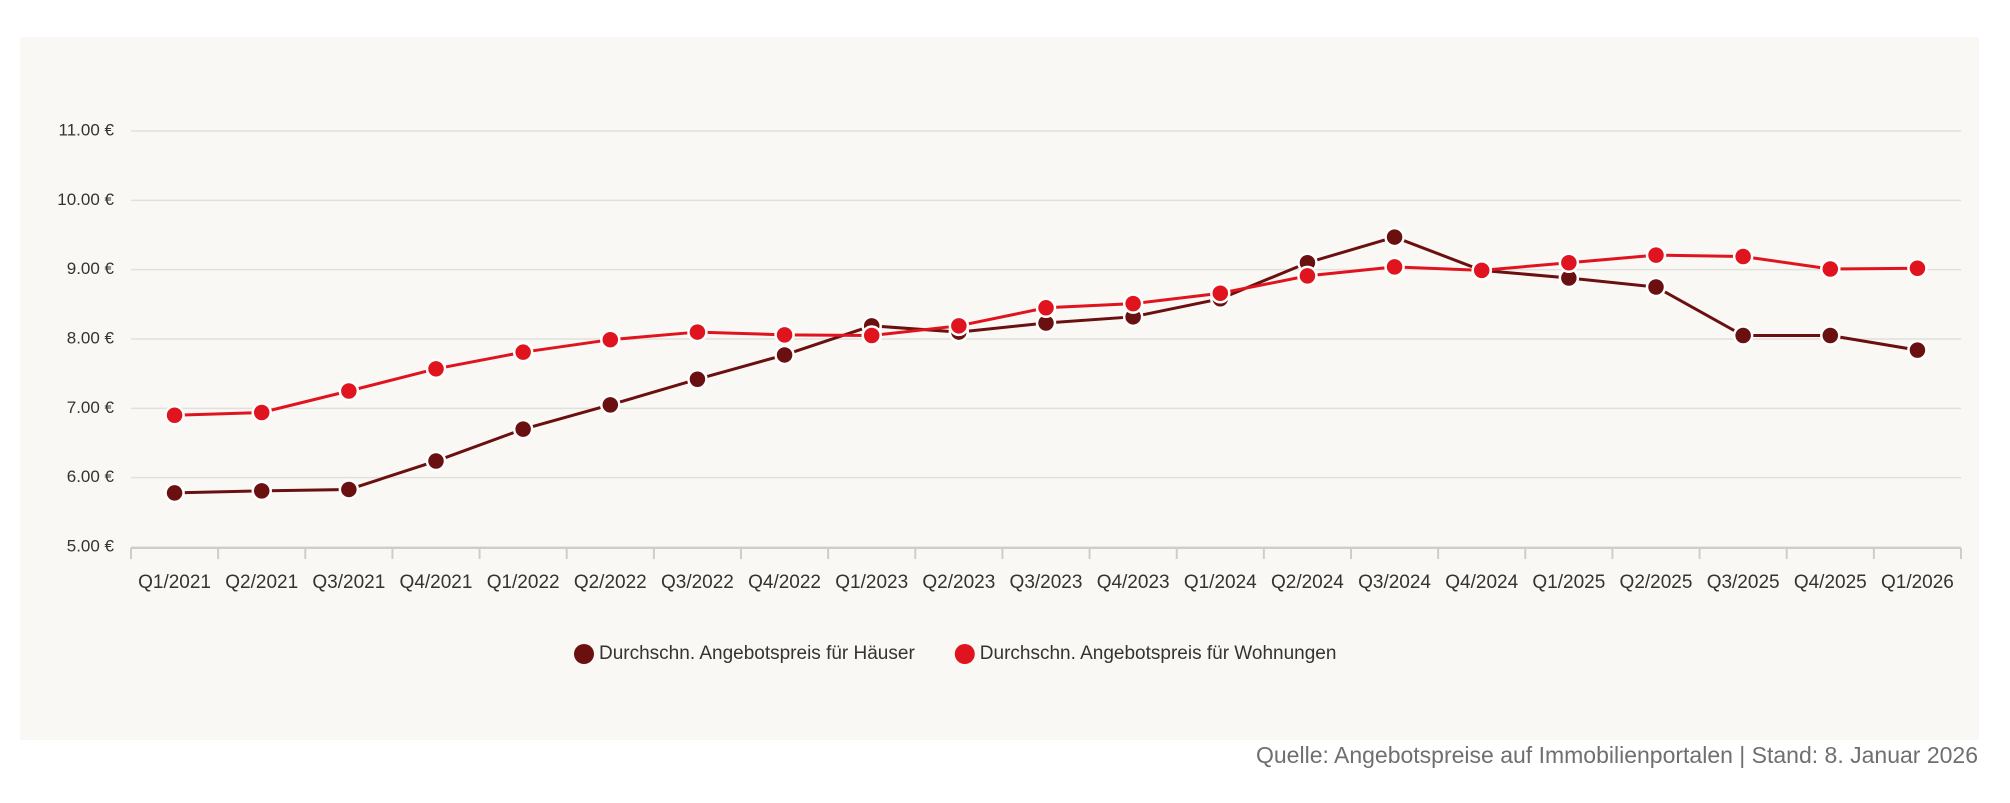 The height and width of the screenshot is (803, 2010). What do you see at coordinates (1046, 582) in the screenshot?
I see `x-tick-label: Q3/2023` at bounding box center [1046, 582].